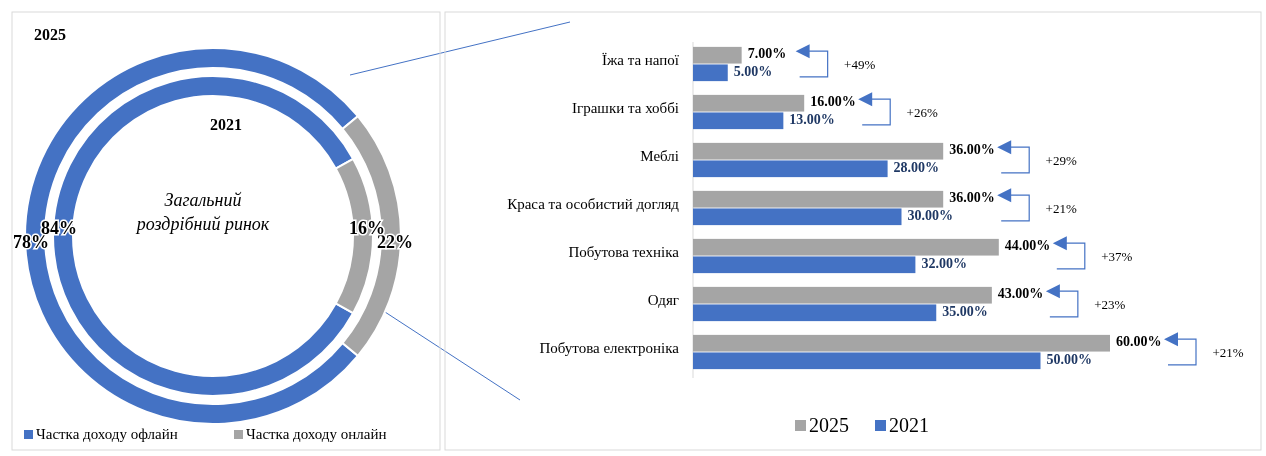 The height and width of the screenshot is (456, 1266). Describe the element at coordinates (916, 167) in the screenshot. I see `data-label: 28.00%` at that location.